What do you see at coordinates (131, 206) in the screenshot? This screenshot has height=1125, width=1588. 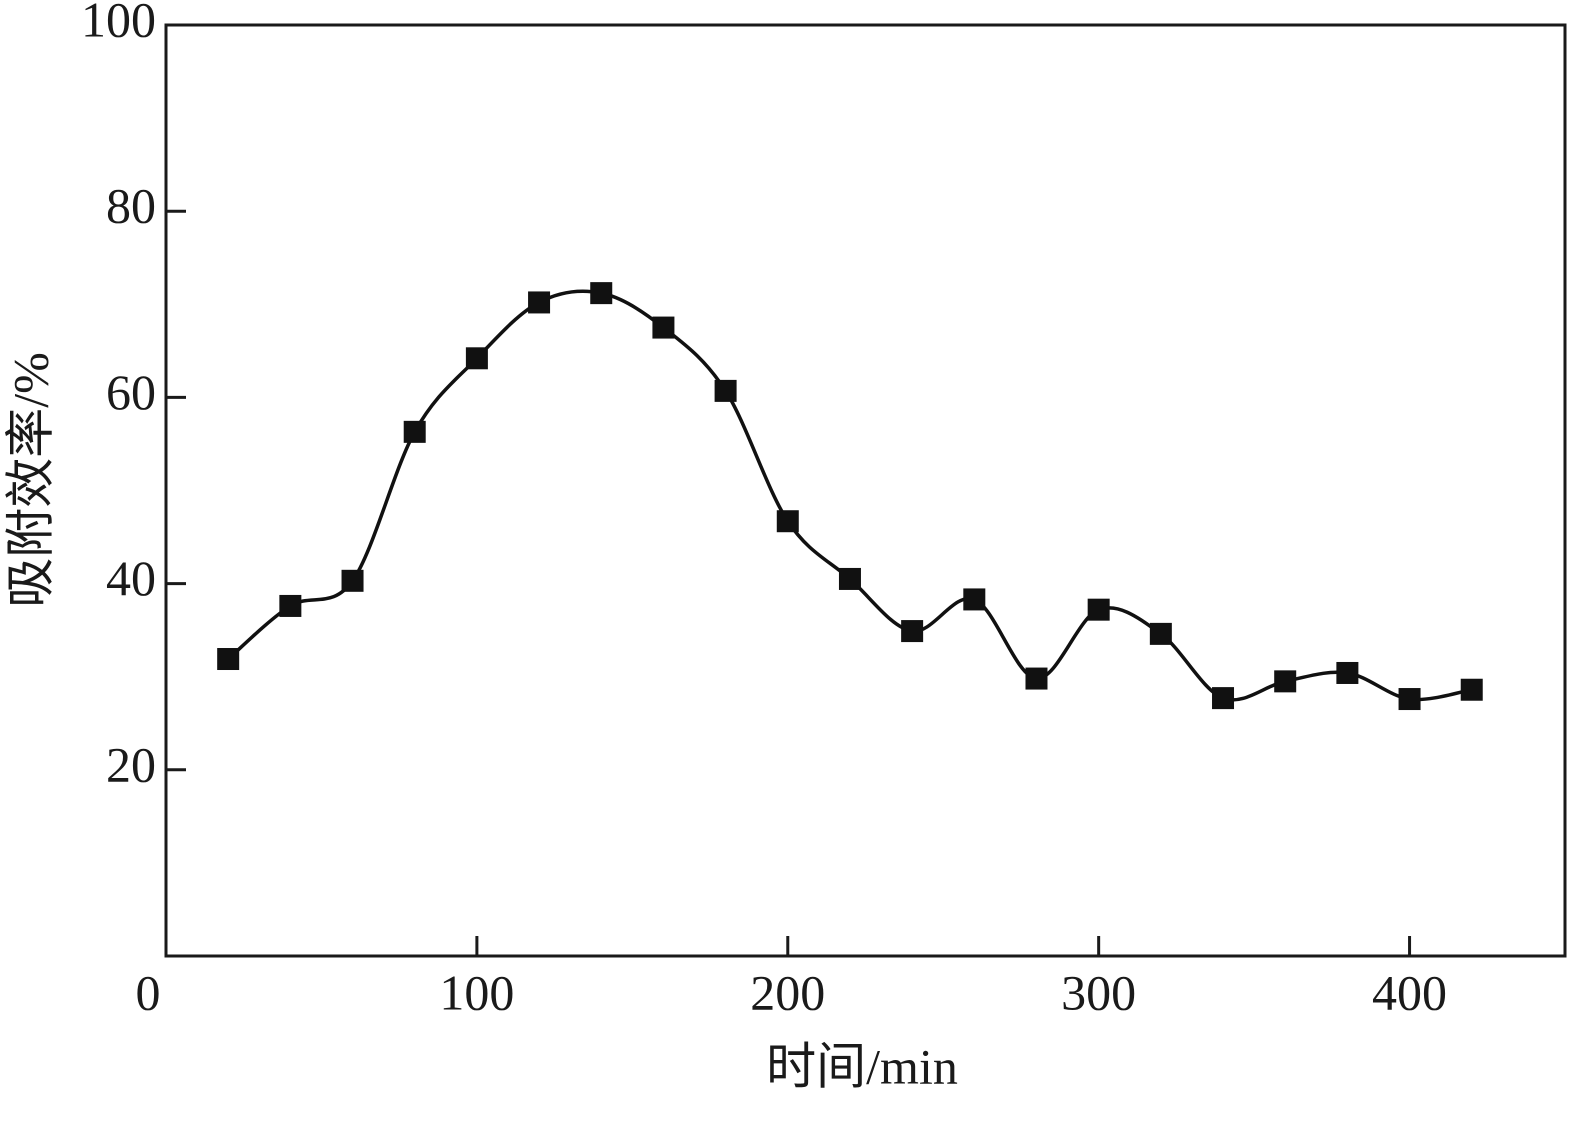 I see `y-tick-label: 80` at bounding box center [131, 206].